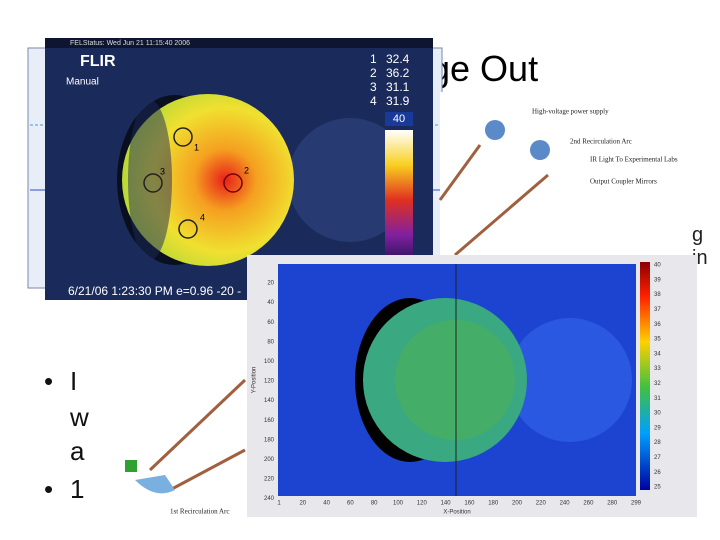 The image size is (720, 540). Describe the element at coordinates (657, 280) in the screenshot. I see `colorbar-tick-label: 39` at that location.